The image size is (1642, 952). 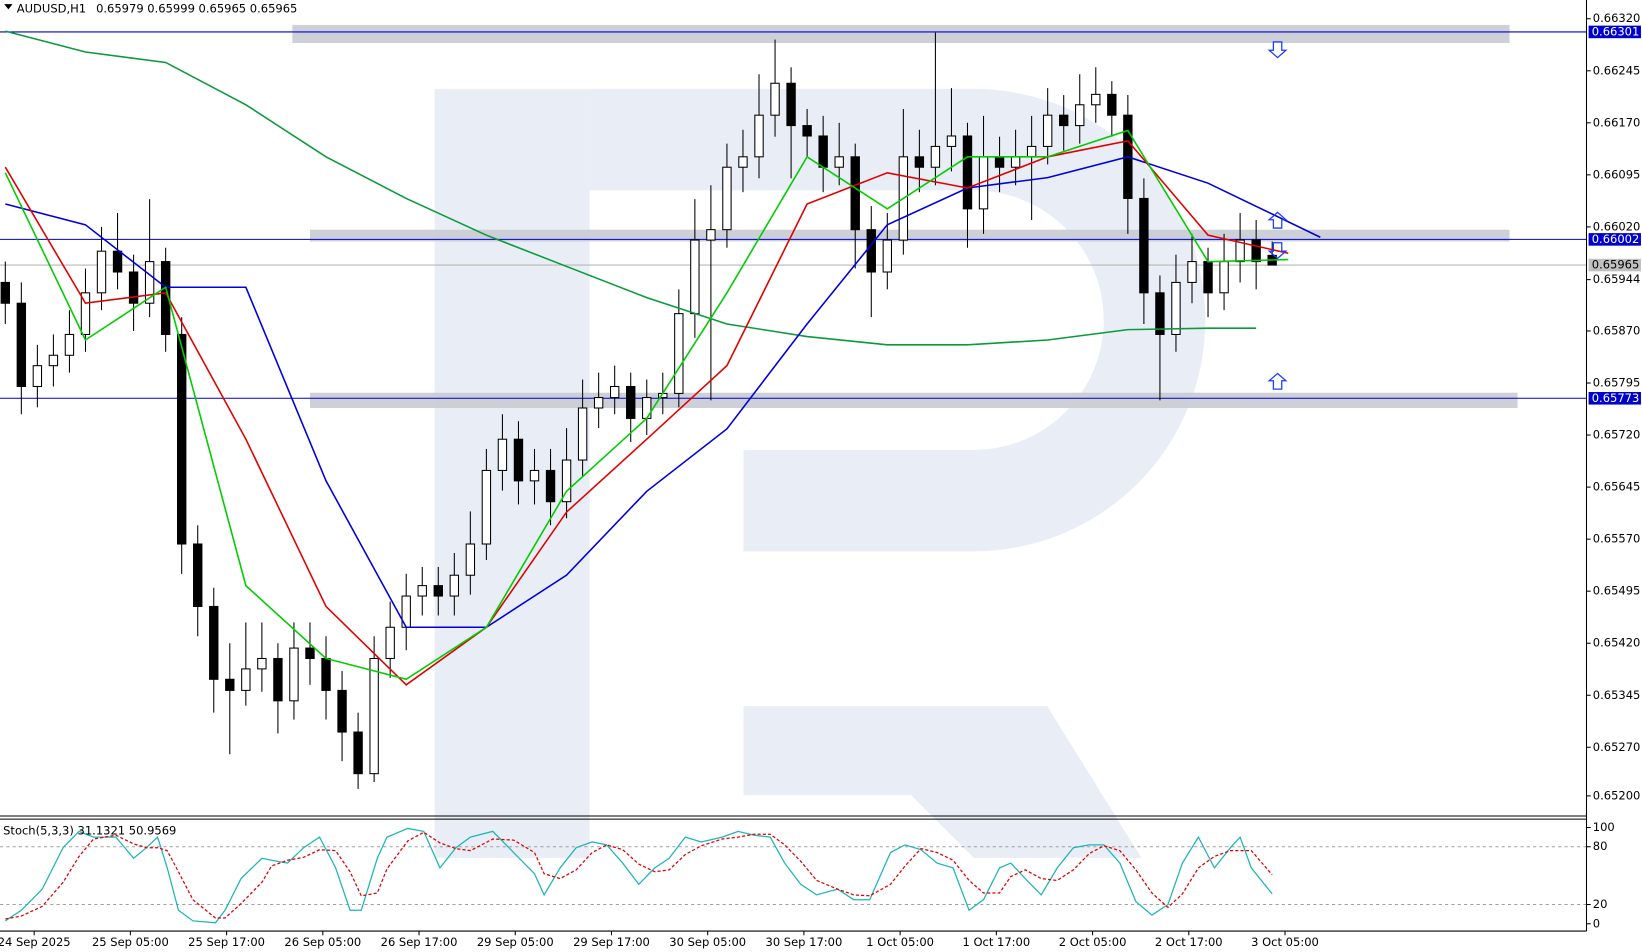 What do you see at coordinates (1093, 942) in the screenshot?
I see `x-tick-label: 2 Oct 05:00` at bounding box center [1093, 942].